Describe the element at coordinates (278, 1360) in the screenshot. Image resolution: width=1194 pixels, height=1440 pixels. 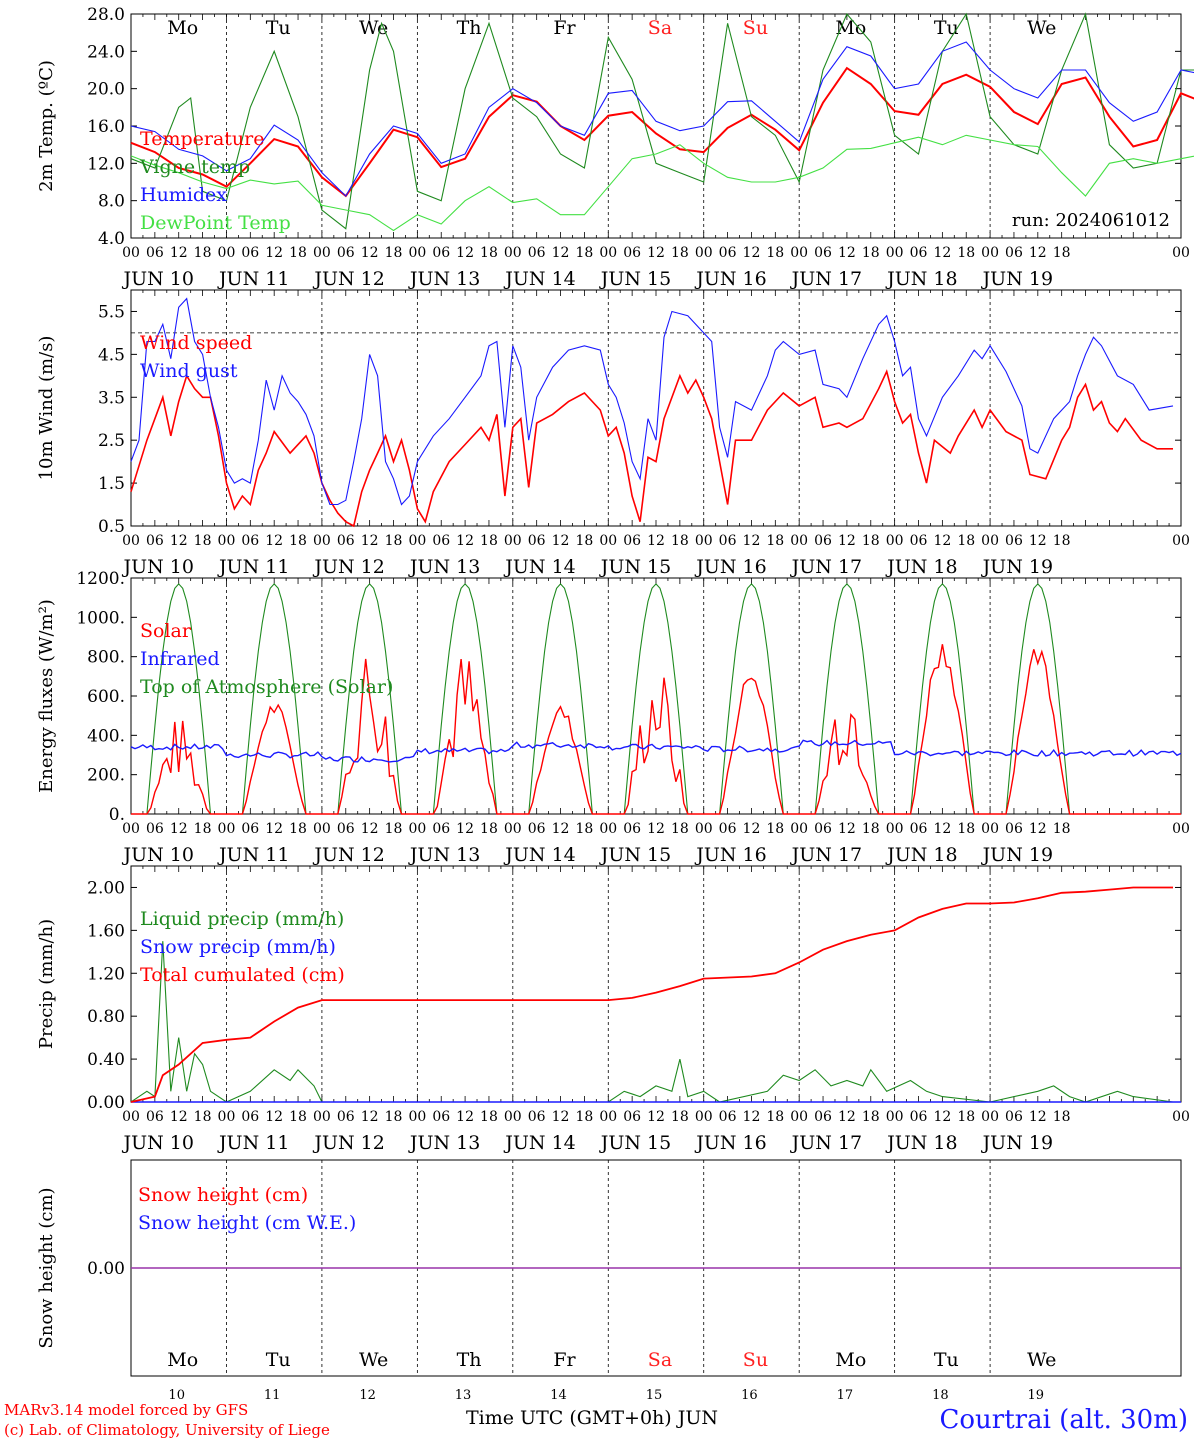
I see `day-abbr: Tu` at that location.